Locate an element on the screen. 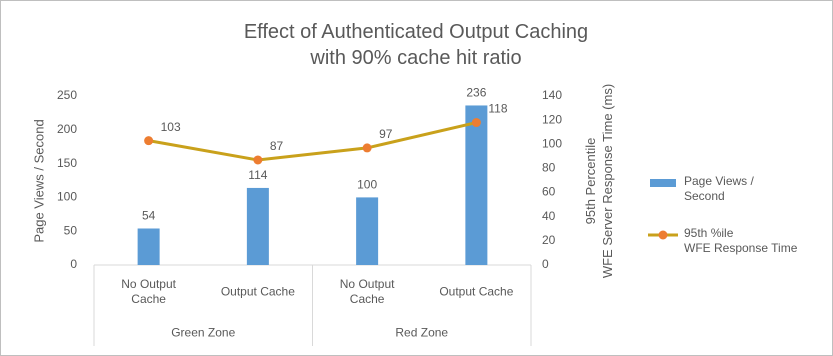 The width and height of the screenshot is (833, 356). y-tick-label: 200 is located at coordinates (67, 129).